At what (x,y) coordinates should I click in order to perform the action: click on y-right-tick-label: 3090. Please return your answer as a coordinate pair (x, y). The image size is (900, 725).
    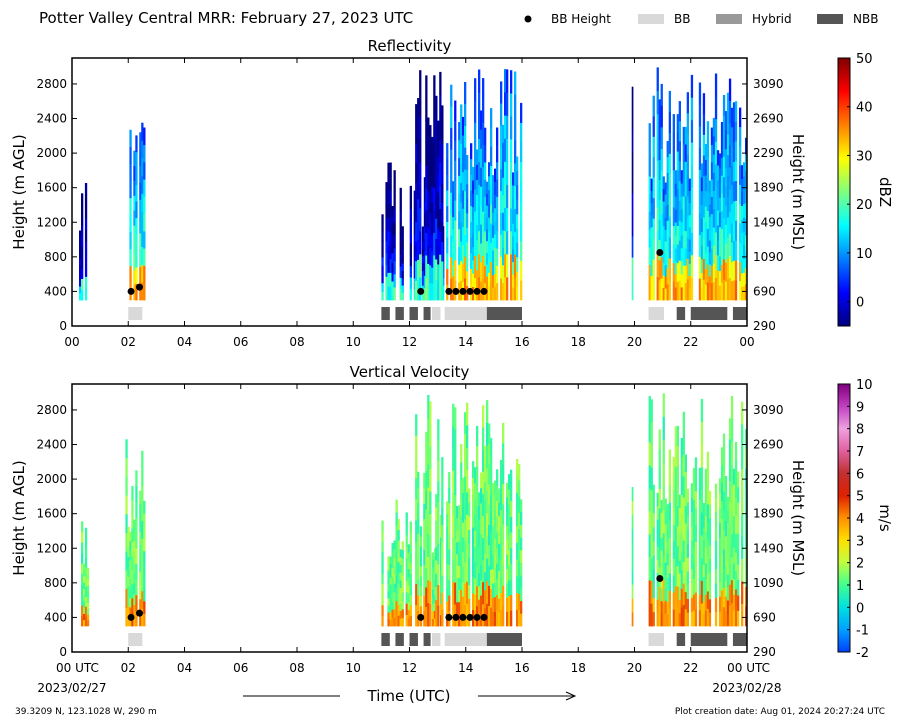
    Looking at the image, I should click on (768, 84).